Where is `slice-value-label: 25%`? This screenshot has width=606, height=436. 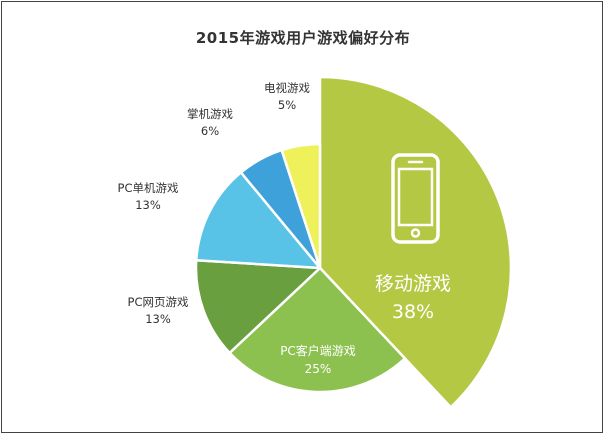 slice-value-label: 25% is located at coordinates (318, 369).